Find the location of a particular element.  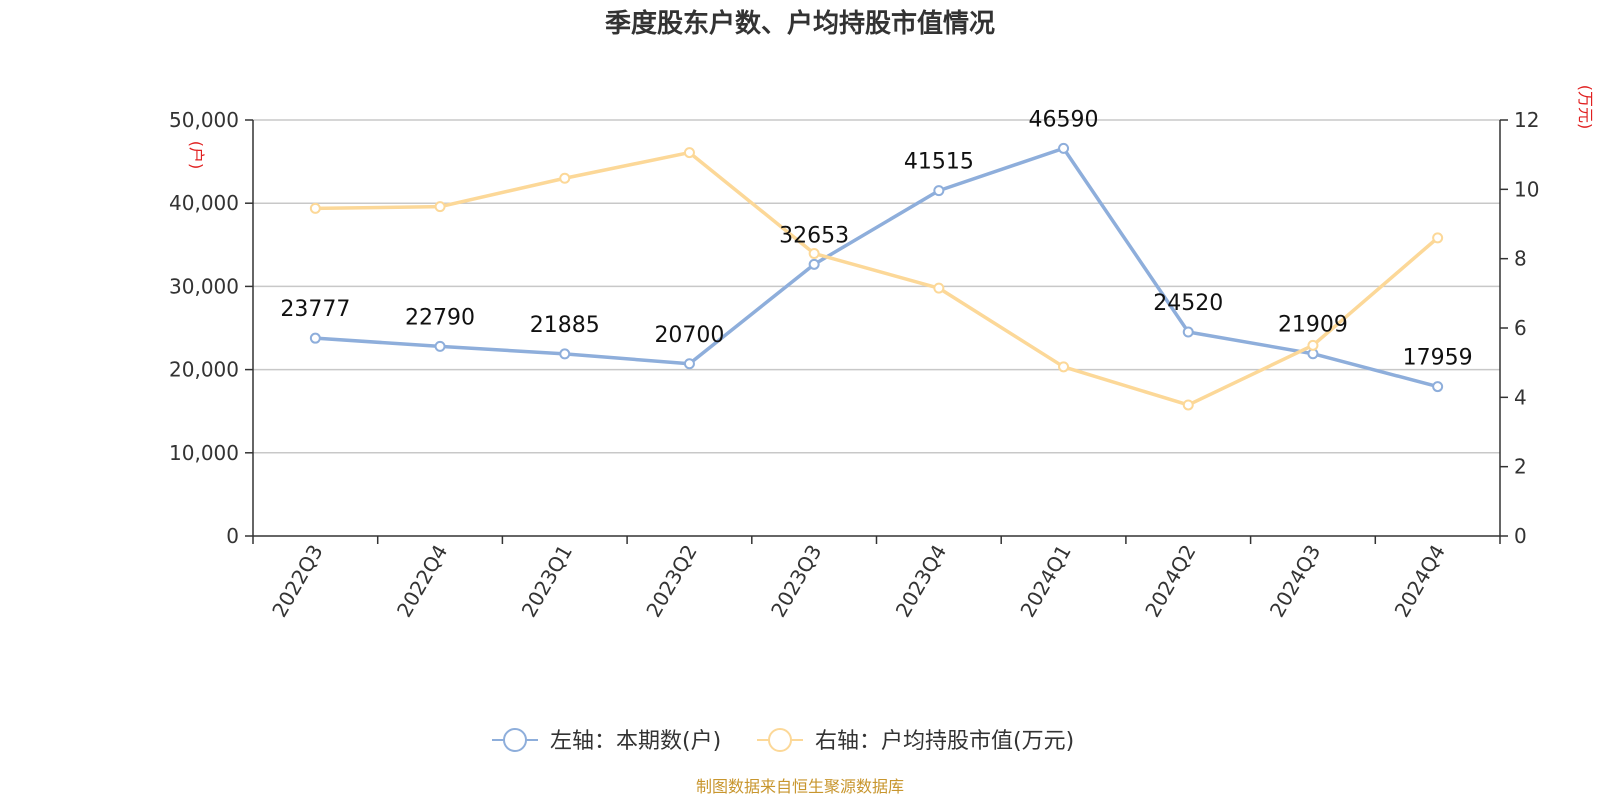

left-tick-label: 50,000 is located at coordinates (204, 120).